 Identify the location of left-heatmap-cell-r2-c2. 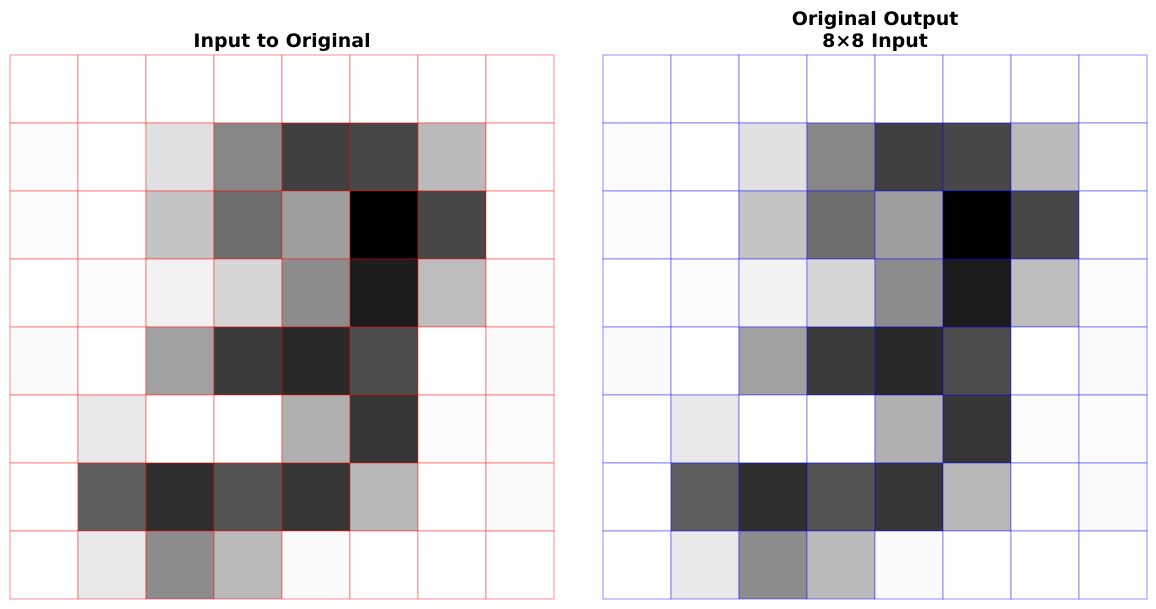
(180, 225).